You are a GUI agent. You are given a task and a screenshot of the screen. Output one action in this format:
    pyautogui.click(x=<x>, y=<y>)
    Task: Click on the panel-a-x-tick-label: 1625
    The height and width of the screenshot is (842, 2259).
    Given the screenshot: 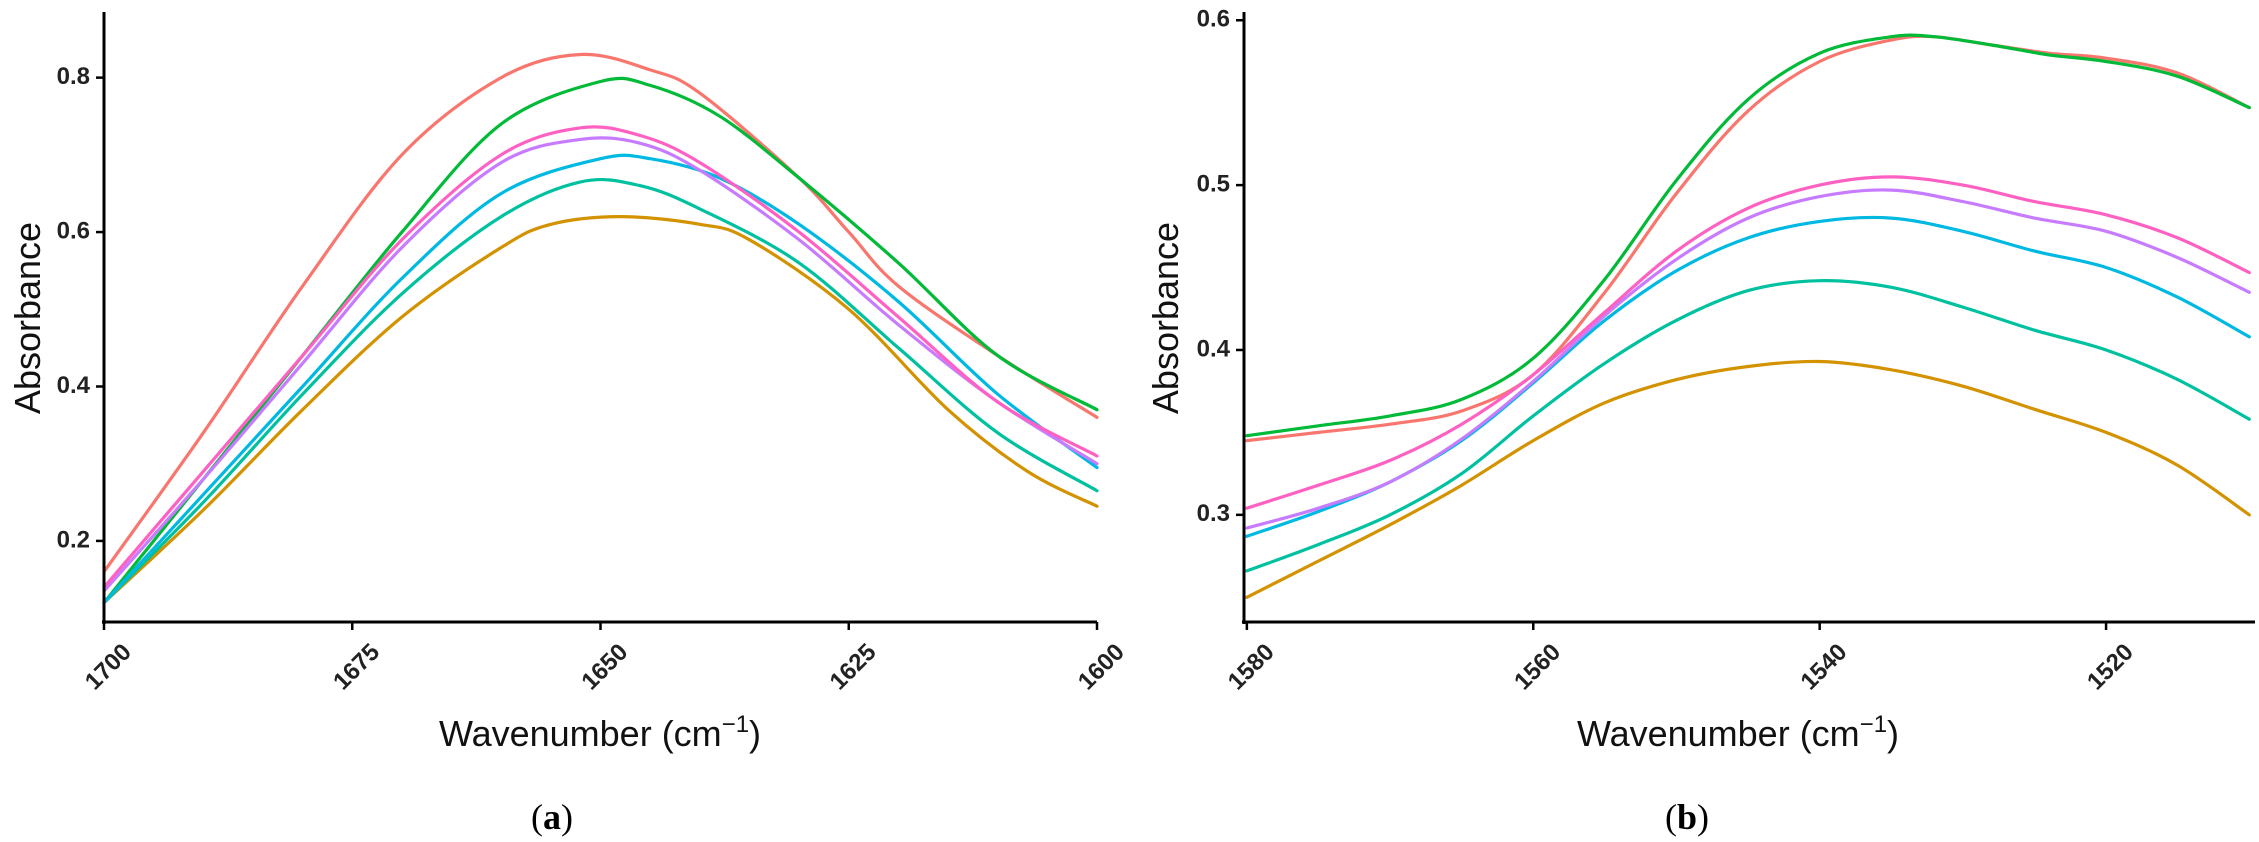 What is the action you would take?
    pyautogui.click(x=853, y=667)
    